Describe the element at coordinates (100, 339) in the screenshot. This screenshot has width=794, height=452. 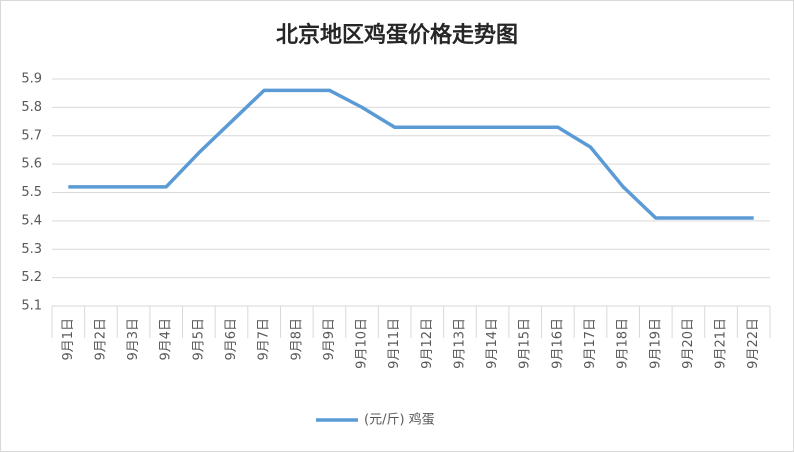
I see `x-tick-label: 9月2日` at that location.